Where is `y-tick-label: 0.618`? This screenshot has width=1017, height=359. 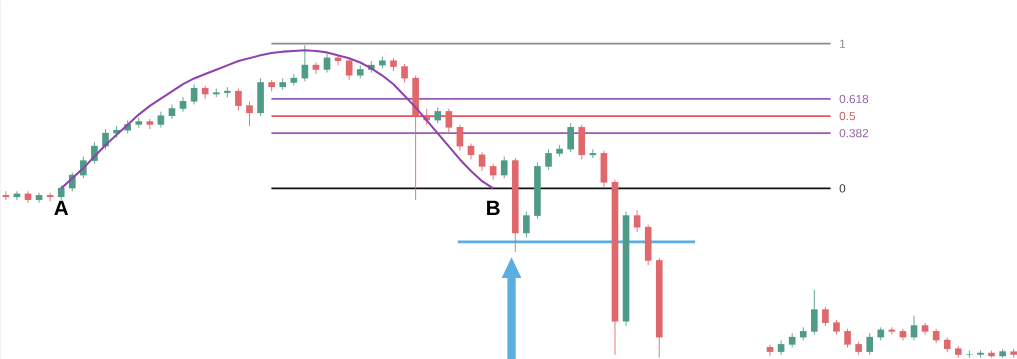 y-tick-label: 0.618 is located at coordinates (854, 98).